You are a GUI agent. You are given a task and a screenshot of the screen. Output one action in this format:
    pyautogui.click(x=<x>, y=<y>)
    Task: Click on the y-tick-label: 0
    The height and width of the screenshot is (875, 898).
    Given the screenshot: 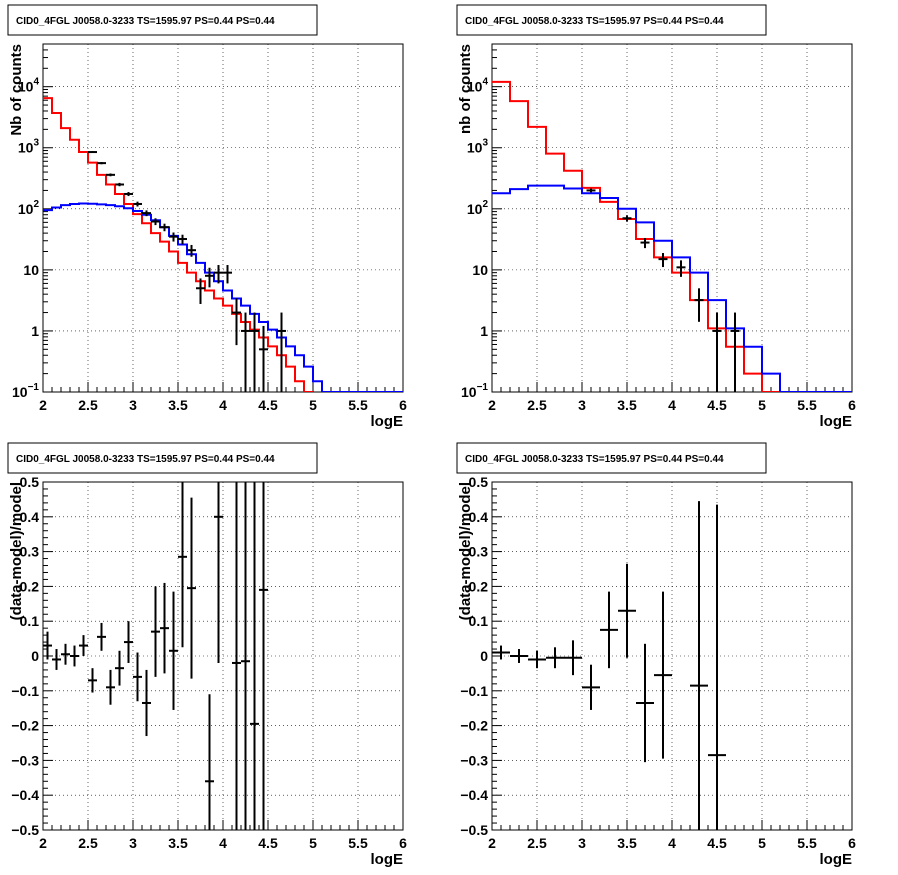 What is the action you would take?
    pyautogui.click(x=484, y=656)
    